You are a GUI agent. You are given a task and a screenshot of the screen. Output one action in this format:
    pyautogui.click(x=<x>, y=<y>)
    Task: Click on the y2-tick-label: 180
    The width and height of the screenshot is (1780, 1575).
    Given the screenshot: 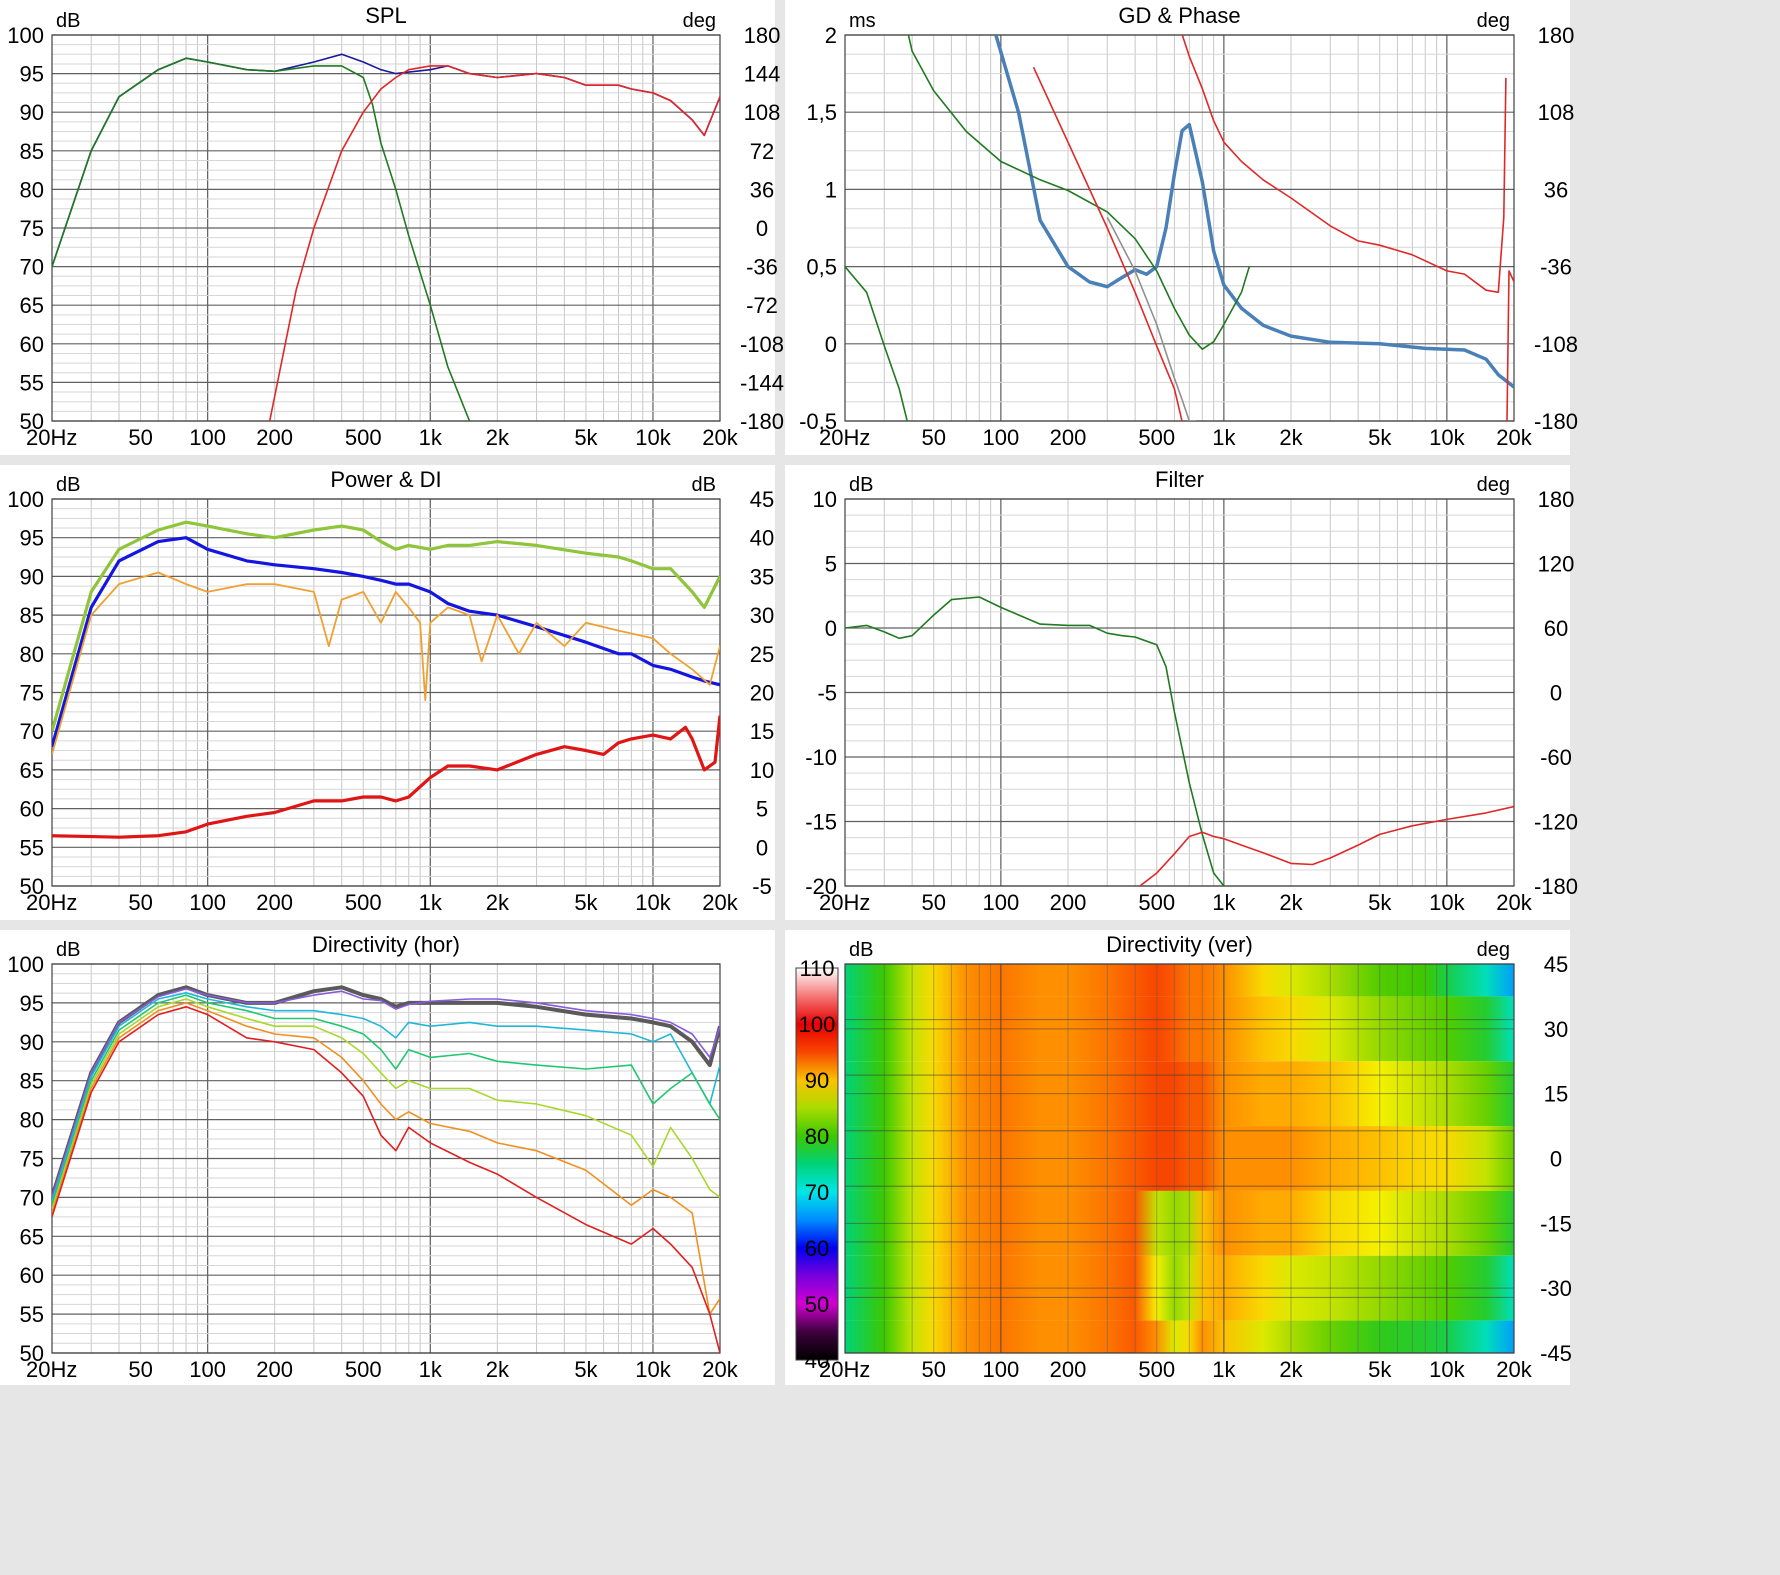 What is the action you would take?
    pyautogui.click(x=1556, y=499)
    